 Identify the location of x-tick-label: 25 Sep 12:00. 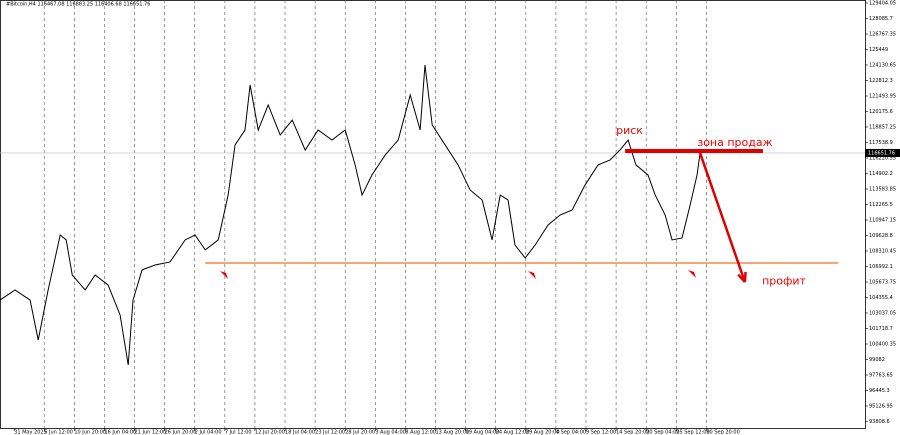
(692, 432).